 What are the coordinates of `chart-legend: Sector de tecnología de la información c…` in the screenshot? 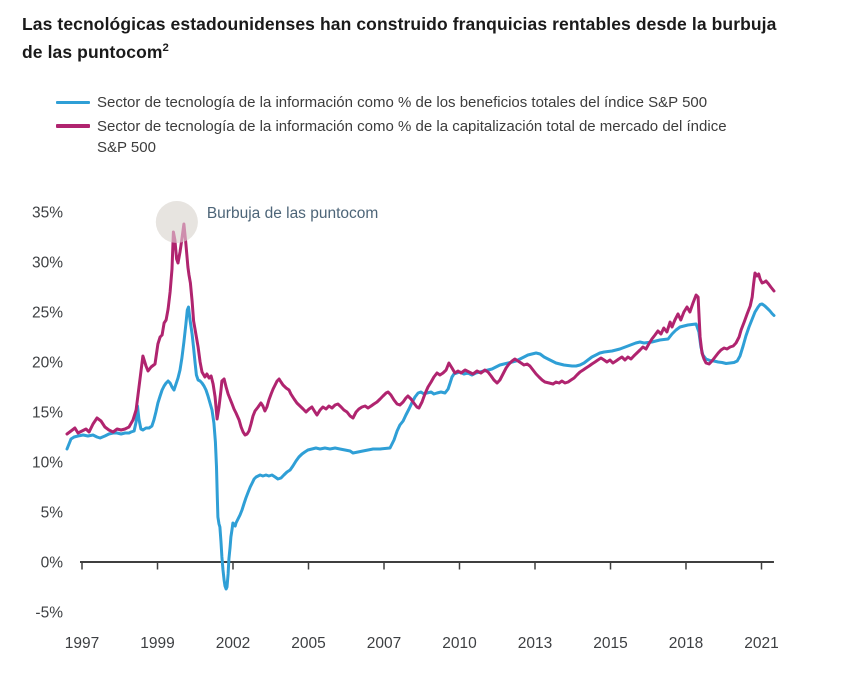 It's located at (416, 126).